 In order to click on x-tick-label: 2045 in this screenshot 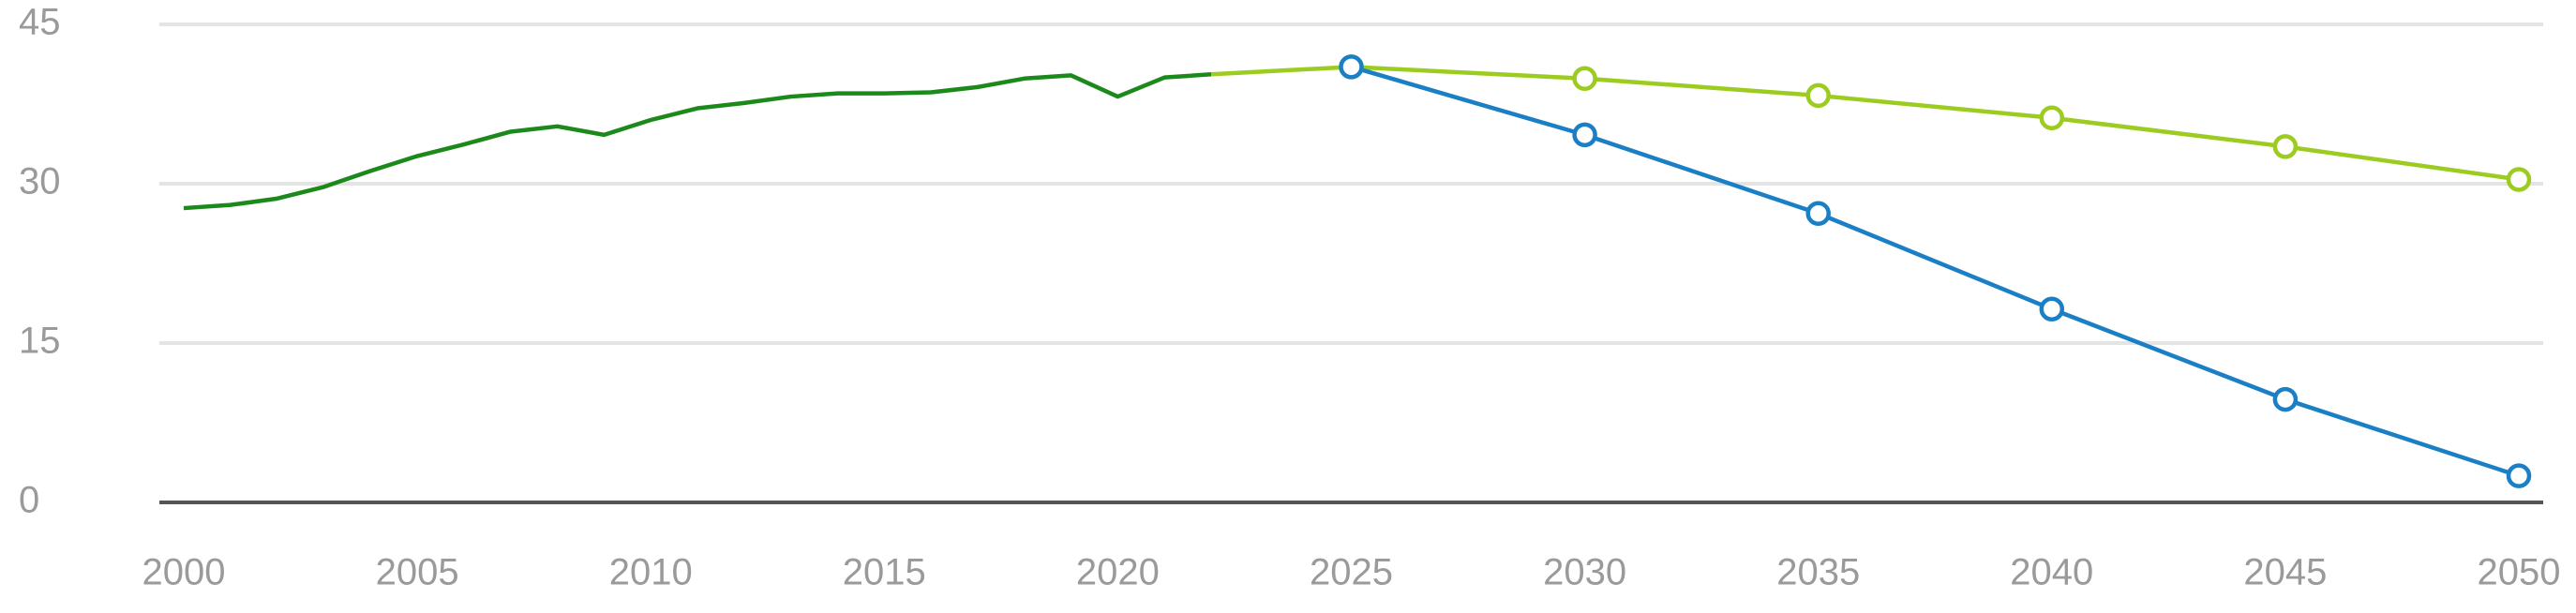, I will do `click(2285, 572)`.